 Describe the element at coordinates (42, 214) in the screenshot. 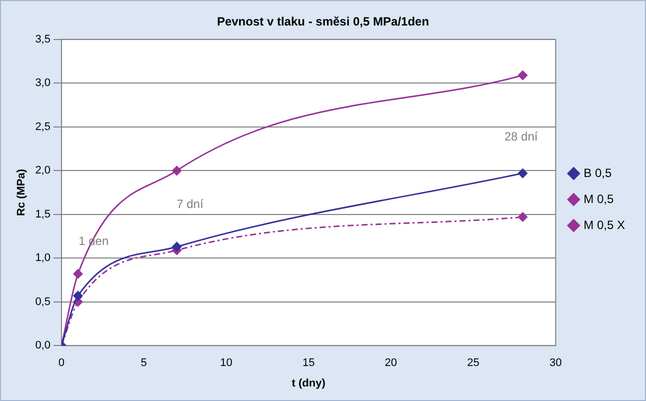

I see `y-tick-label: 1,5` at that location.